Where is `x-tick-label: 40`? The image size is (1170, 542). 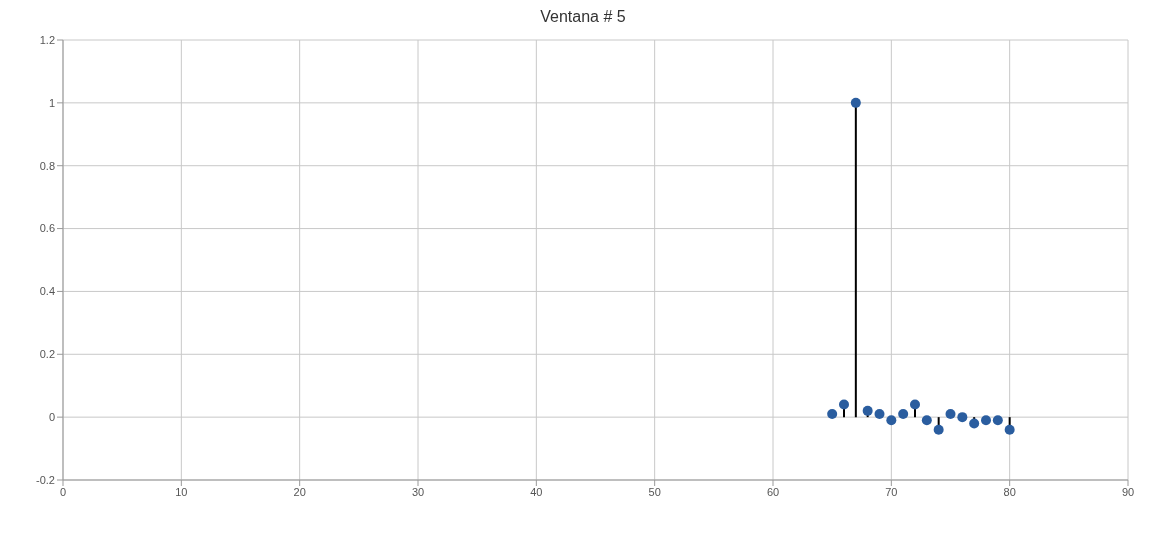
x-tick-label: 40 is located at coordinates (536, 491).